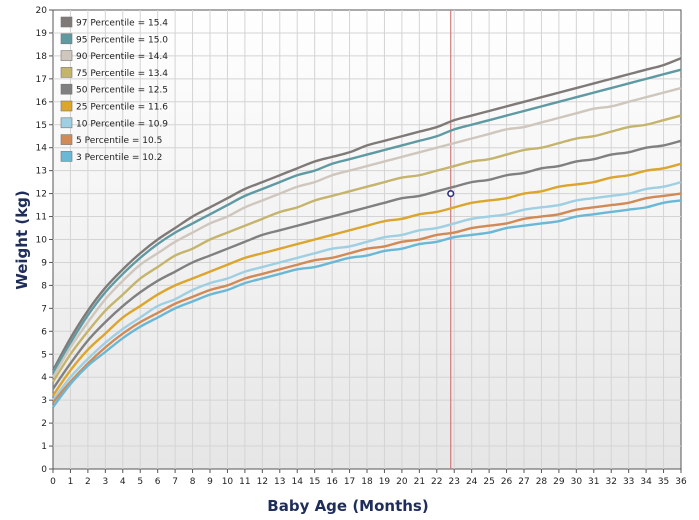 This screenshot has width=699, height=520. What do you see at coordinates (122, 24) in the screenshot?
I see `legend-label: 97 Percentile = 15.4` at bounding box center [122, 24].